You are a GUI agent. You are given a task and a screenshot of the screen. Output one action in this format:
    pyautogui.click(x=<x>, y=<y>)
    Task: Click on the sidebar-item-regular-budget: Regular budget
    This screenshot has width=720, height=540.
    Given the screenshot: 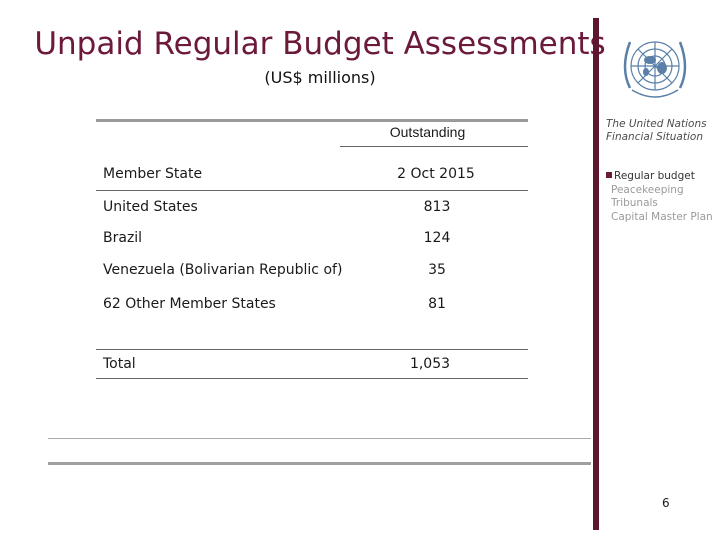 What is the action you would take?
    pyautogui.click(x=662, y=177)
    